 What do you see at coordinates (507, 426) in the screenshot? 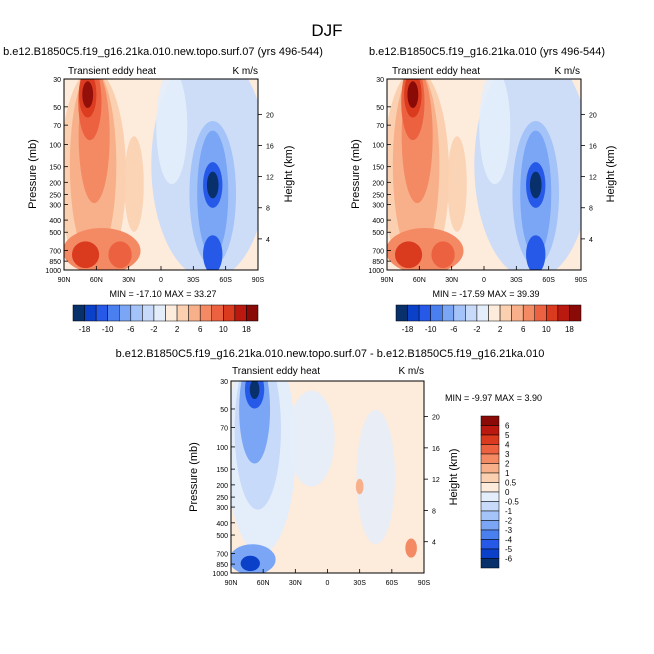
I see `colorbar-label: 6` at bounding box center [507, 426].